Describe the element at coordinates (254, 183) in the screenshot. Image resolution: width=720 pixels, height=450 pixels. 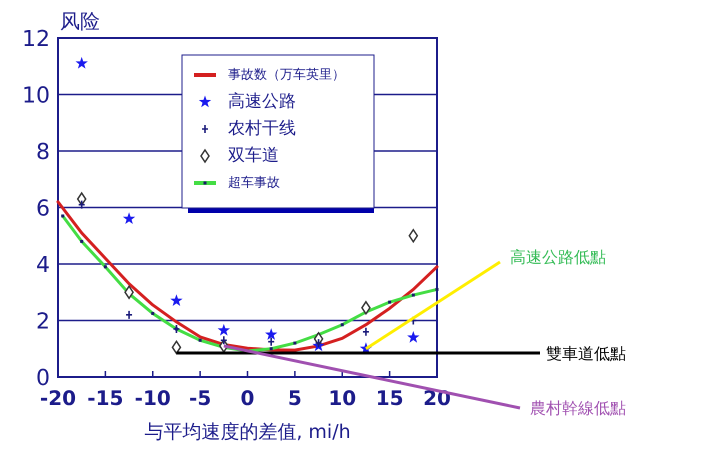
I see `legend-label: 超车事故` at that location.